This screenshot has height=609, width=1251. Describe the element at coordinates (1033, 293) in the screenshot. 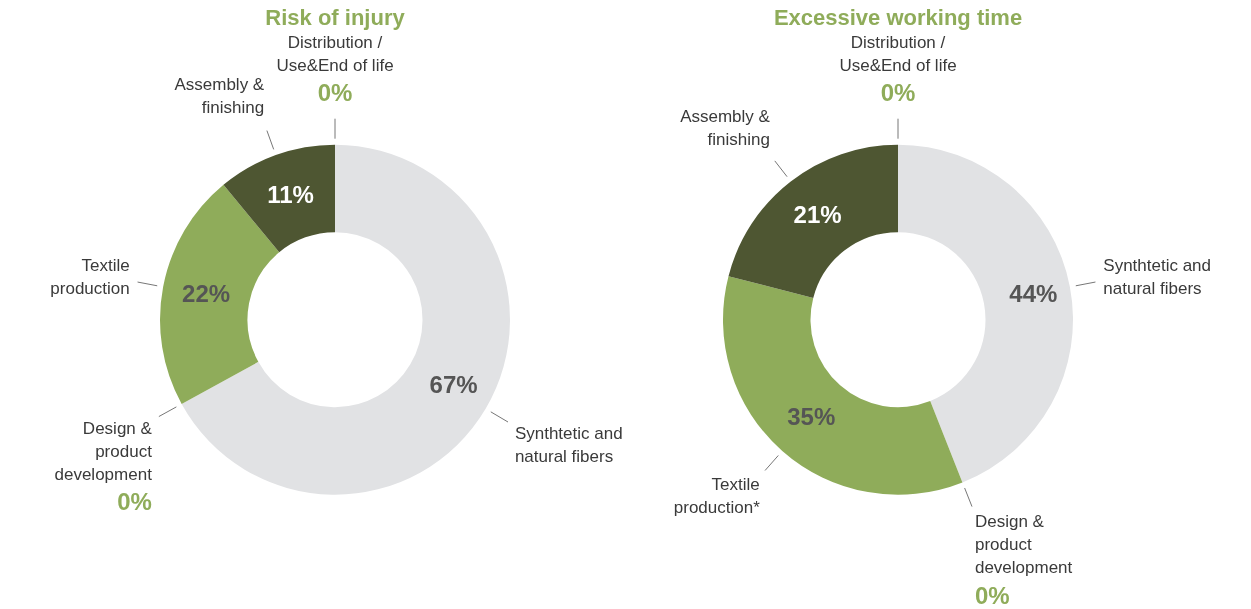

I see `data-label: 44%` at that location.